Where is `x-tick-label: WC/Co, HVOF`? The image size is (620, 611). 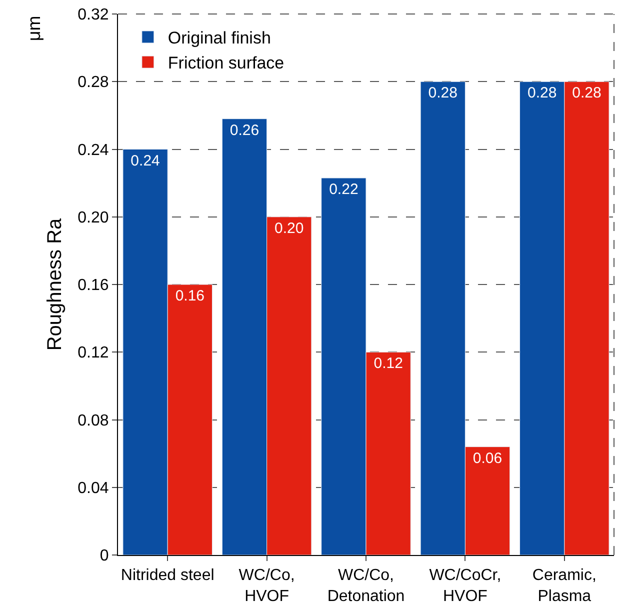 x-tick-label: WC/Co, HVOF is located at coordinates (266, 586).